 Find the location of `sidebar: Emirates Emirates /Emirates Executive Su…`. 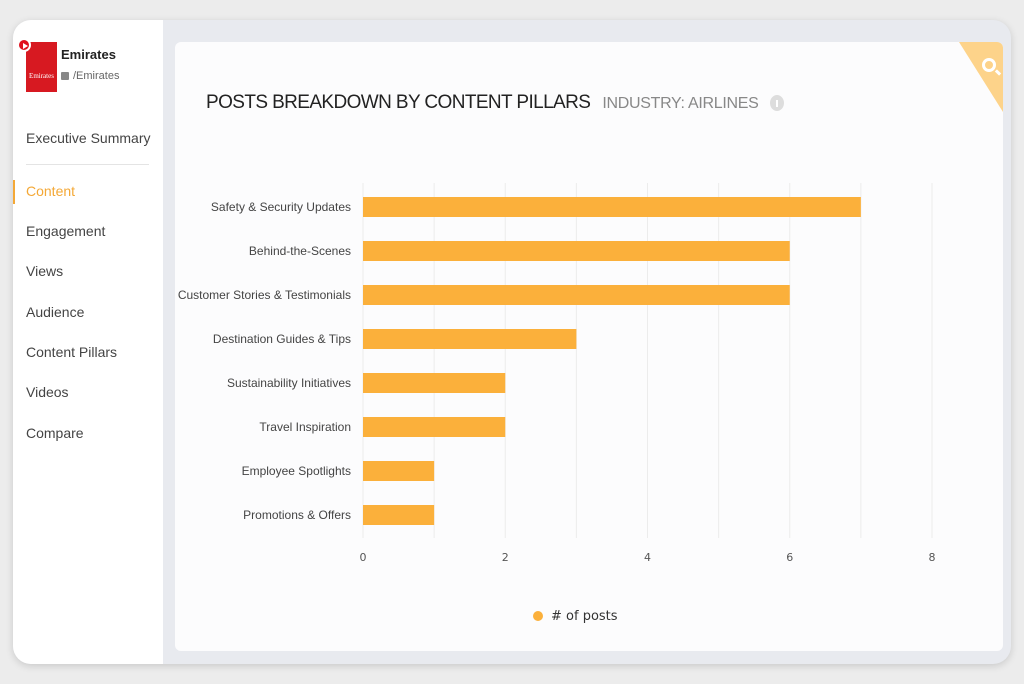

sidebar: Emirates Emirates /Emirates Executive Su… is located at coordinates (88, 342).